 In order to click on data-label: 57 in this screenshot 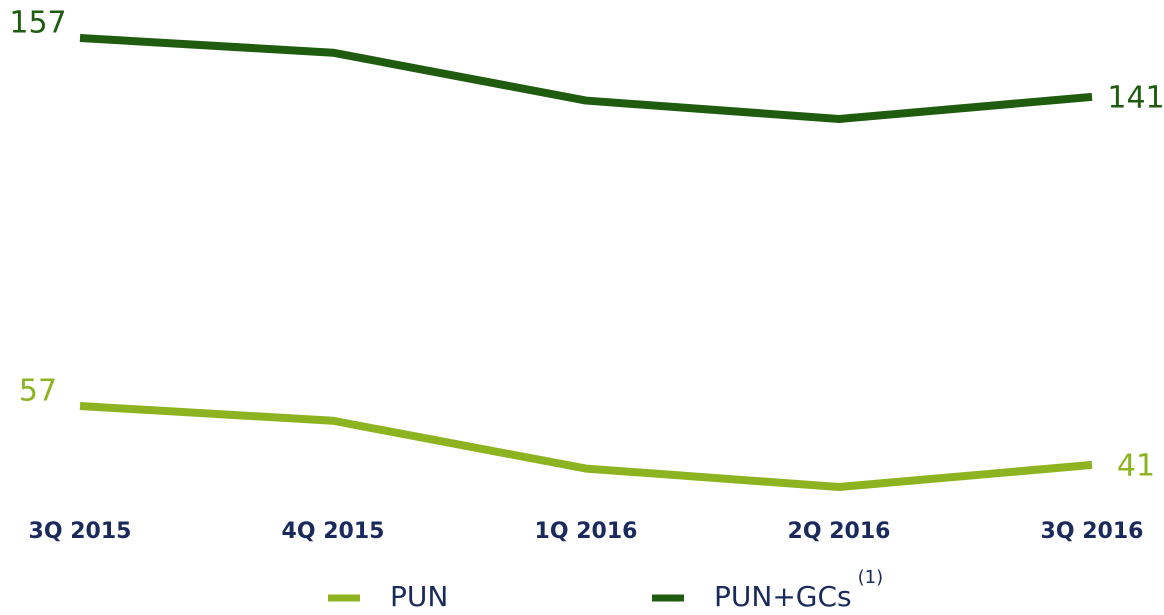, I will do `click(38, 391)`.